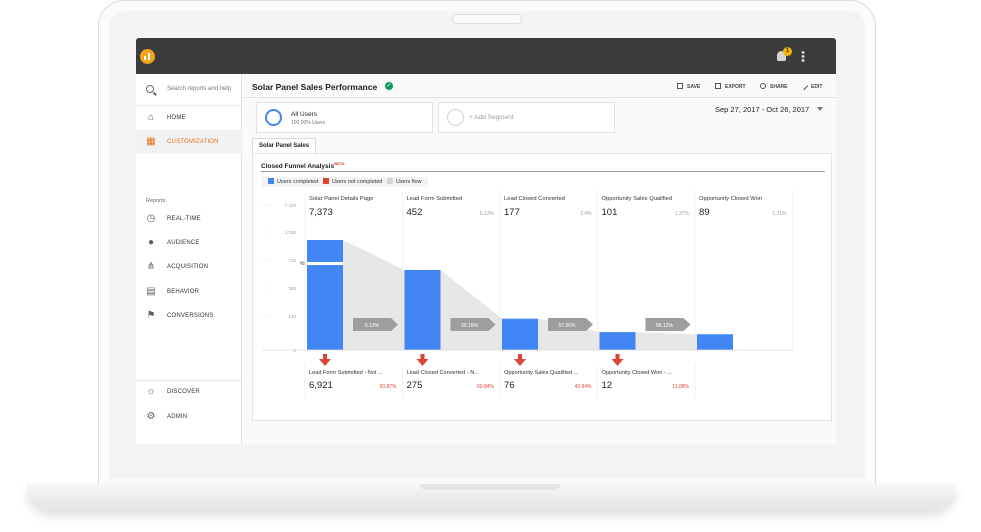  What do you see at coordinates (151, 242) in the screenshot?
I see `person-icon: ●` at bounding box center [151, 242].